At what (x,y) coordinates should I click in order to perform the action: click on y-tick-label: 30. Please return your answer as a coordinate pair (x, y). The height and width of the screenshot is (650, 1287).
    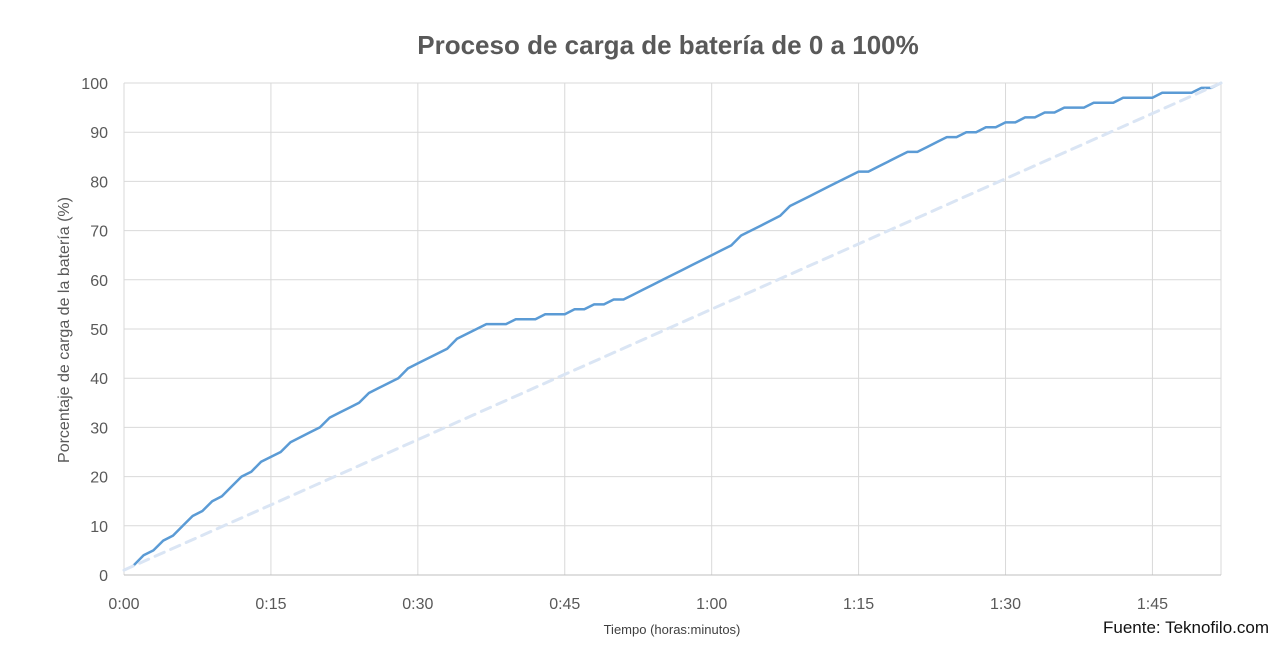
    Looking at the image, I should click on (99, 428).